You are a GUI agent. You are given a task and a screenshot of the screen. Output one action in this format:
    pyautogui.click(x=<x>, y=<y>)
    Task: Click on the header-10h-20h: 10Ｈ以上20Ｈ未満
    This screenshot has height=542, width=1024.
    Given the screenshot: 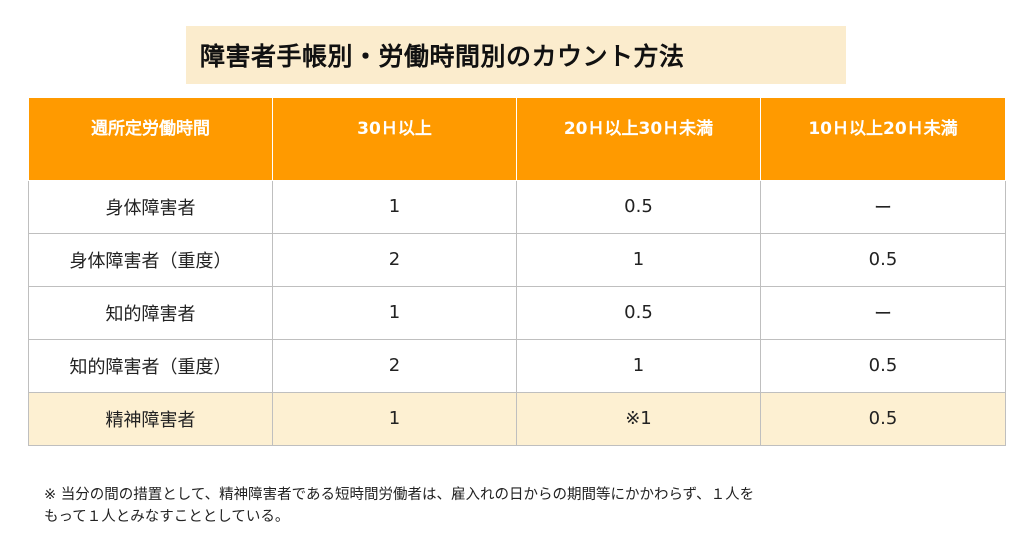 What is the action you would take?
    pyautogui.click(x=883, y=139)
    